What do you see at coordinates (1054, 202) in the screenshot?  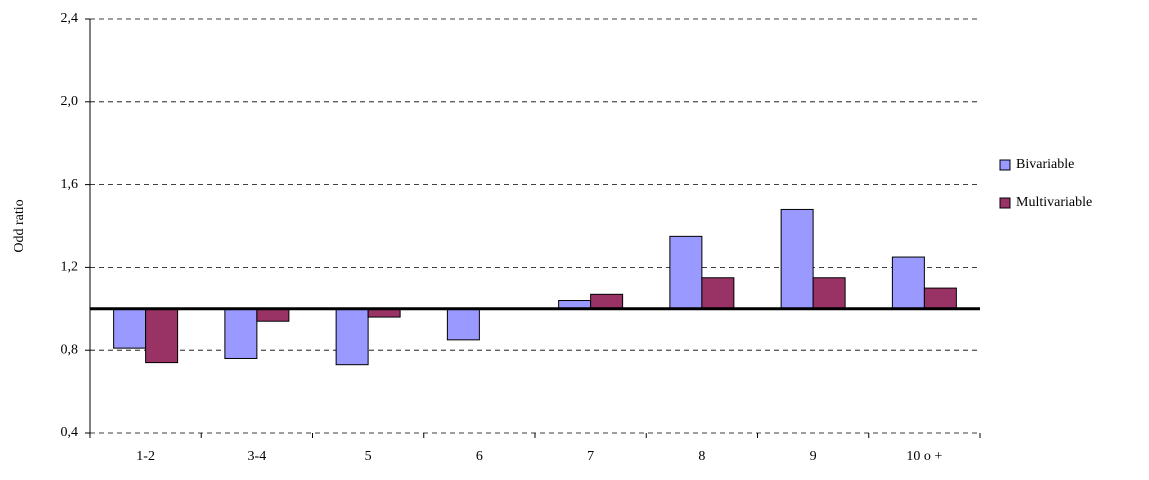 I see `legend-label: Multivariable` at bounding box center [1054, 202].